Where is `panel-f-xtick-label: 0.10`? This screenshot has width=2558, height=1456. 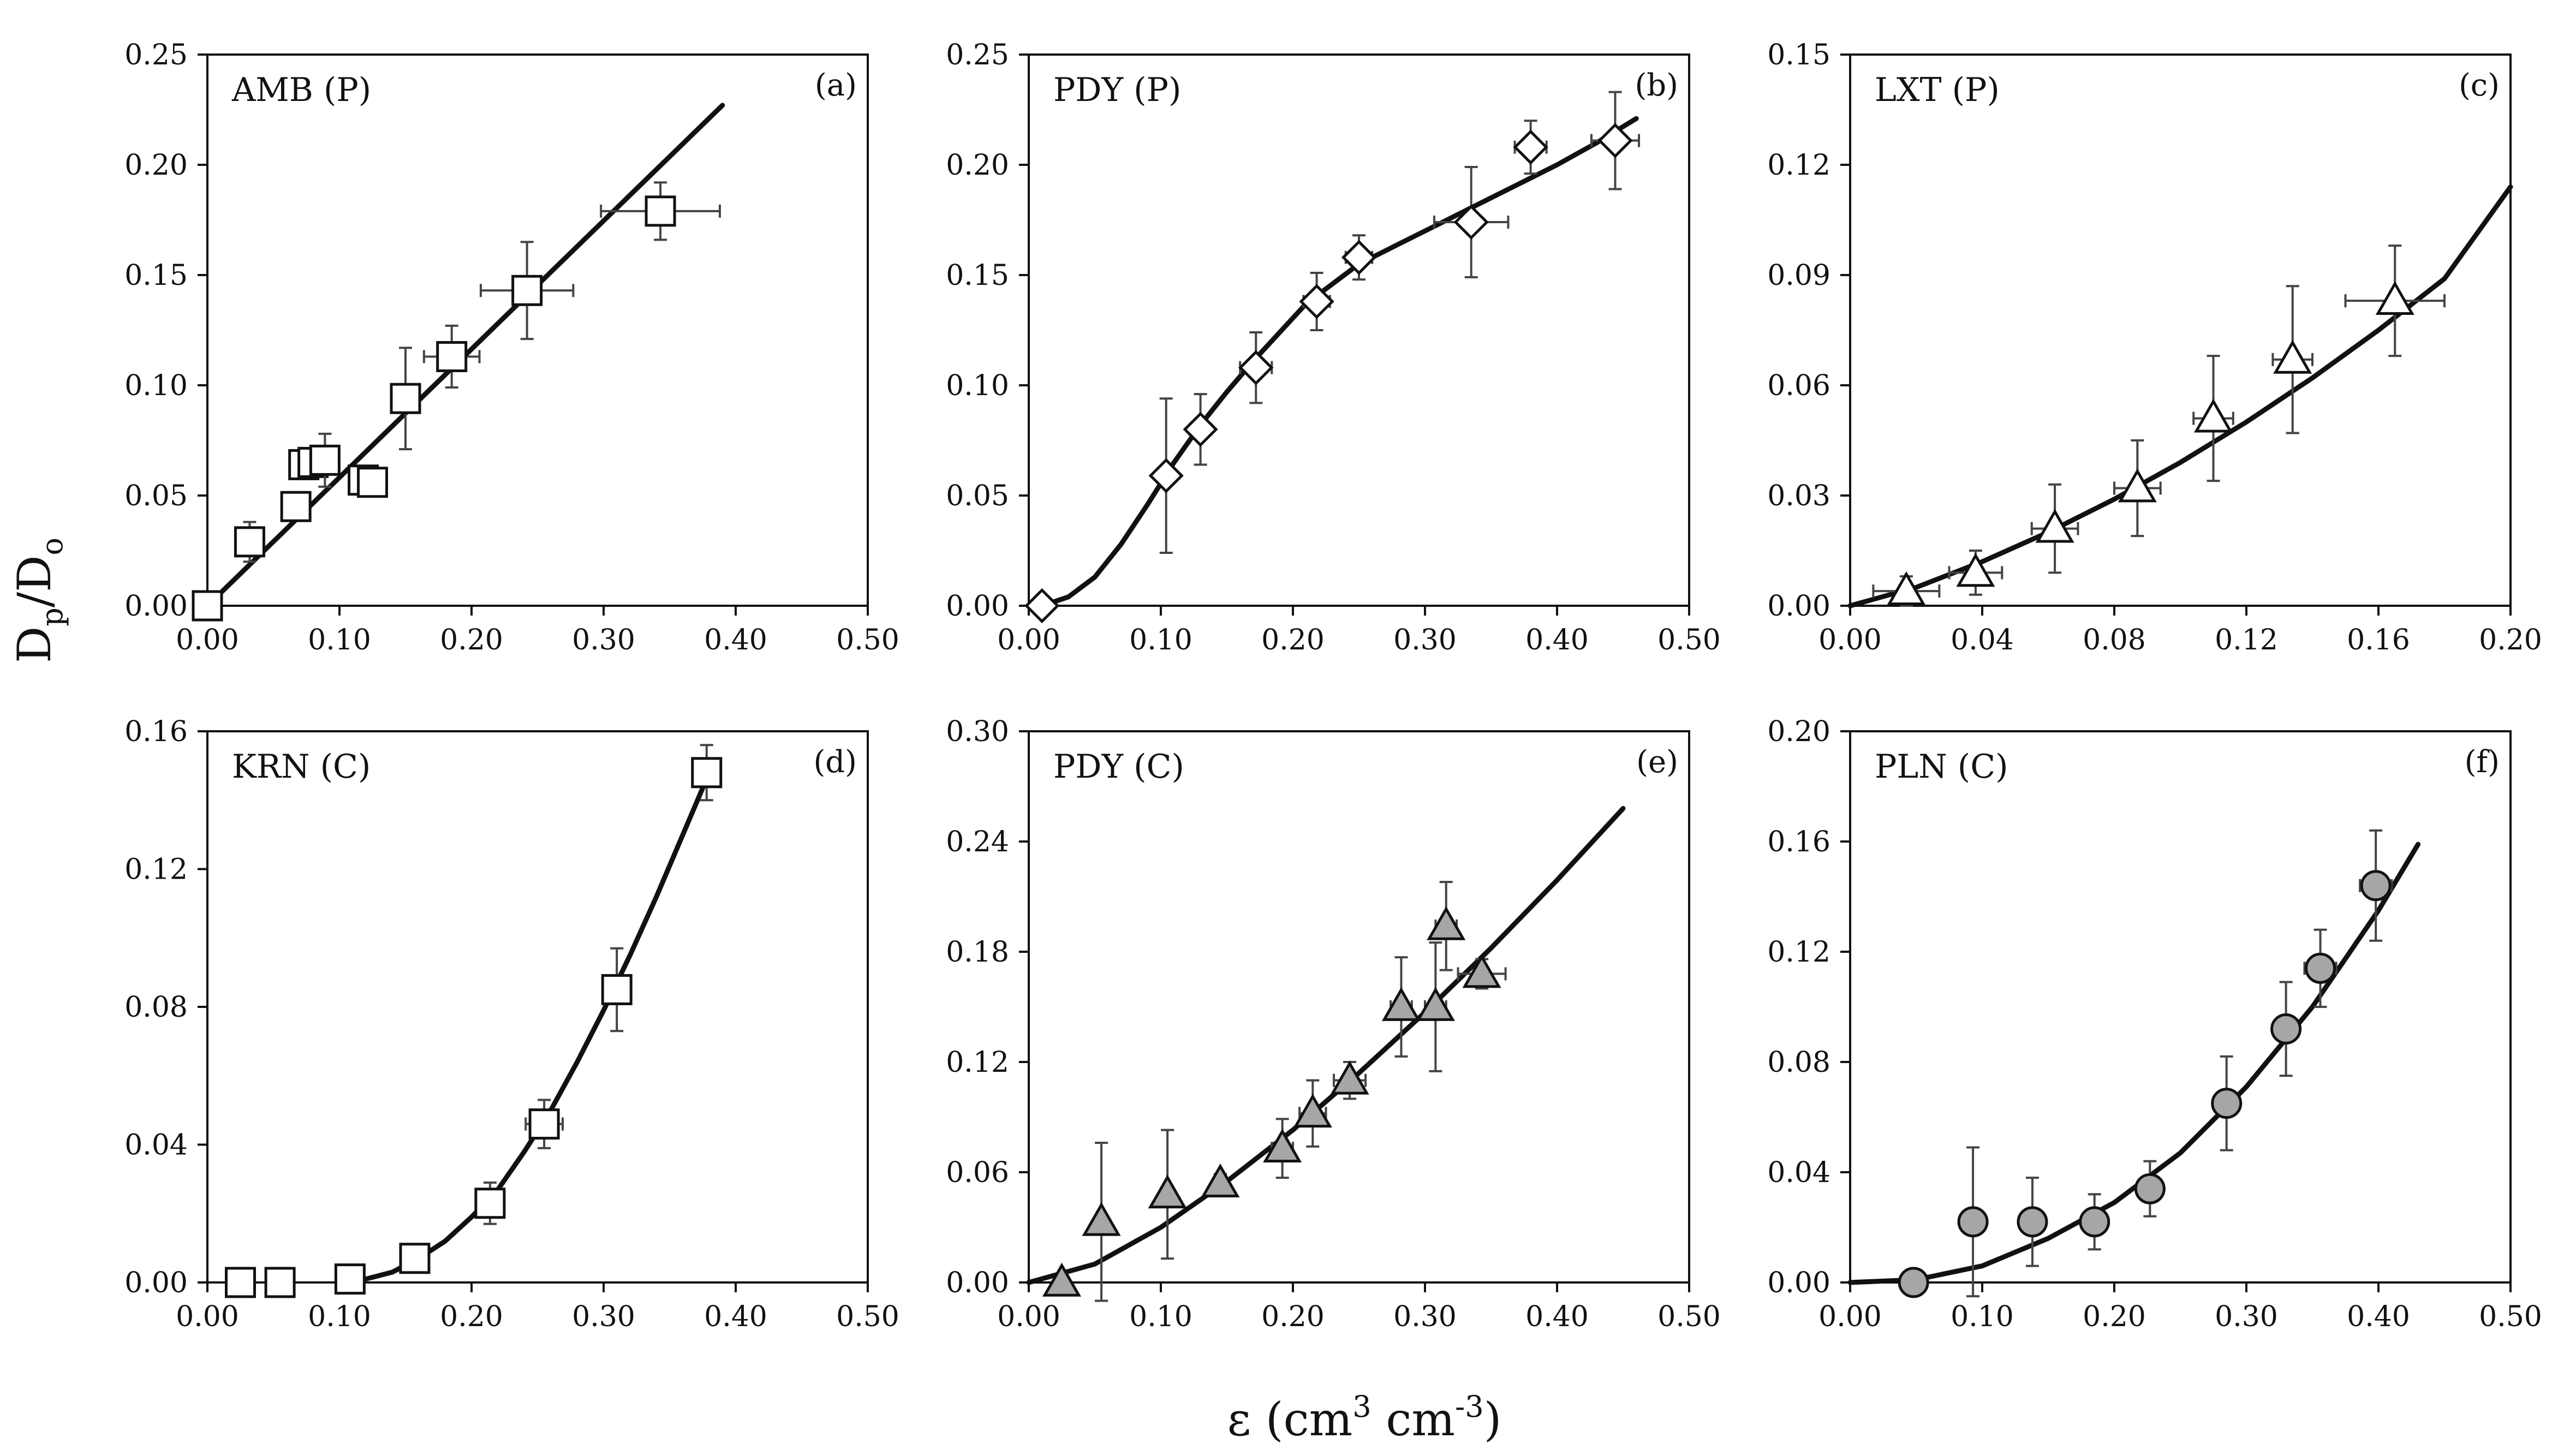 panel-f-xtick-label: 0.10 is located at coordinates (1983, 1316).